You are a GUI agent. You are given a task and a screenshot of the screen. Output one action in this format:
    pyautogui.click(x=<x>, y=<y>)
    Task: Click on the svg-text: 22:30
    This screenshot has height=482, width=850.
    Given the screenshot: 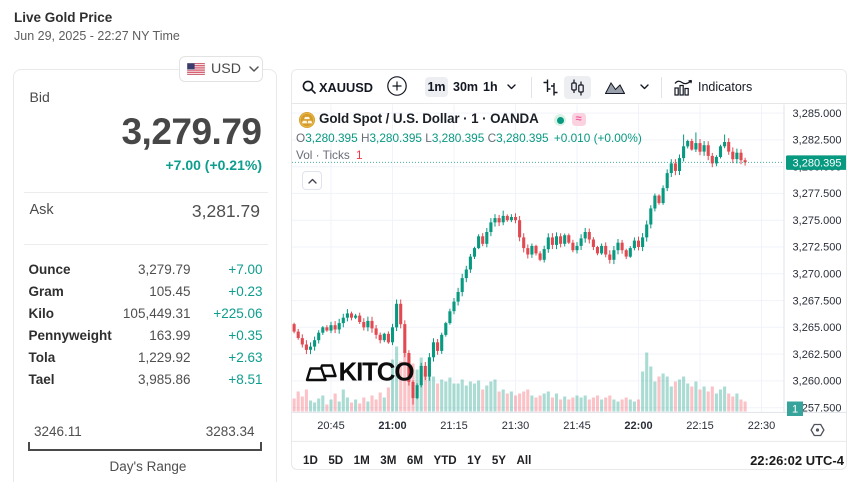 What is the action you would take?
    pyautogui.click(x=762, y=426)
    